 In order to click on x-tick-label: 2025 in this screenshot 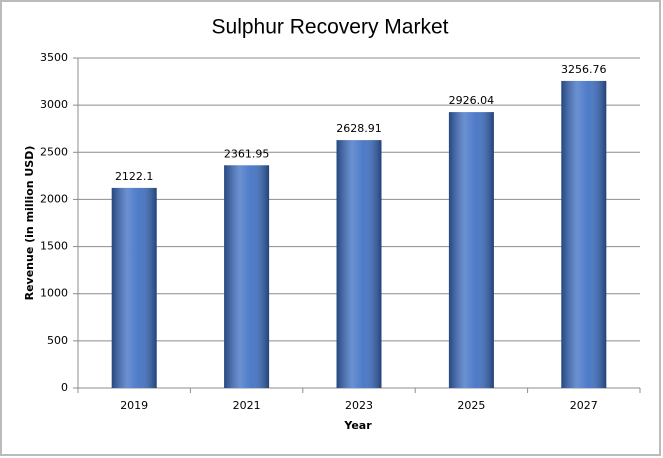, I will do `click(471, 405)`.